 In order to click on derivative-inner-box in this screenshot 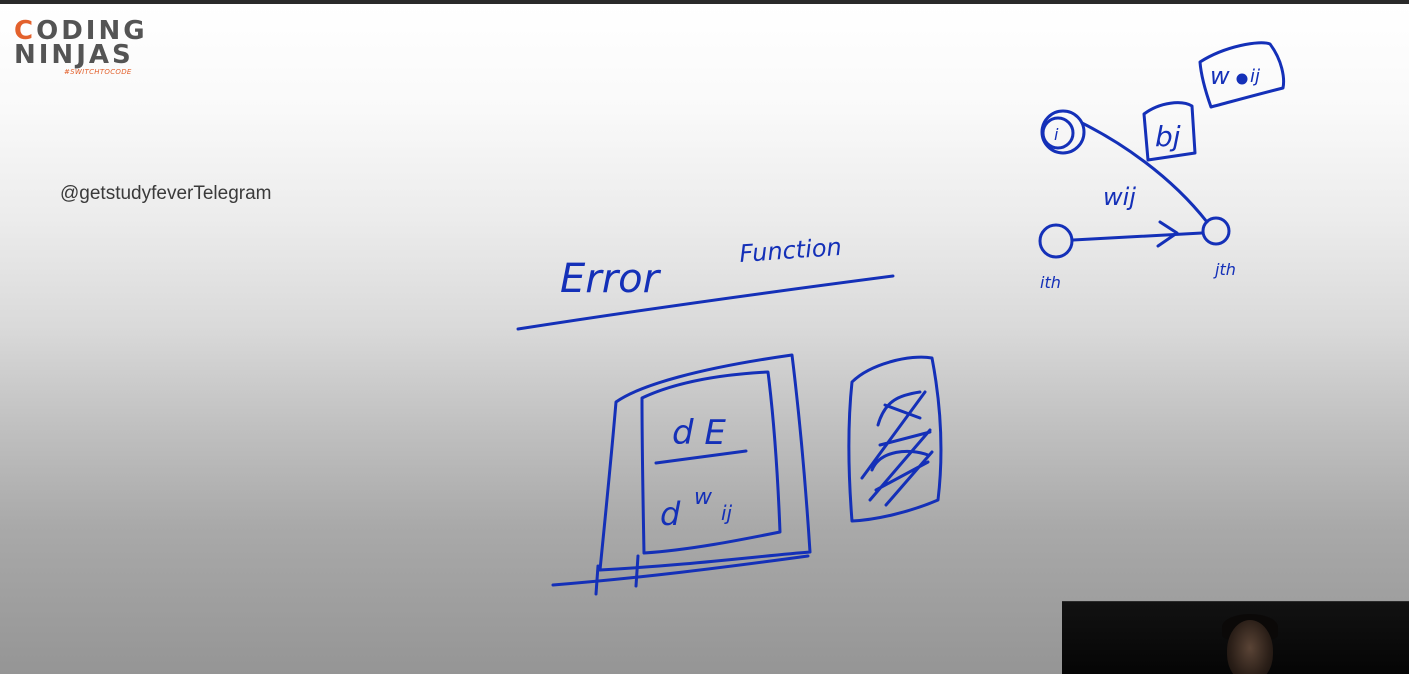, I will do `click(711, 462)`.